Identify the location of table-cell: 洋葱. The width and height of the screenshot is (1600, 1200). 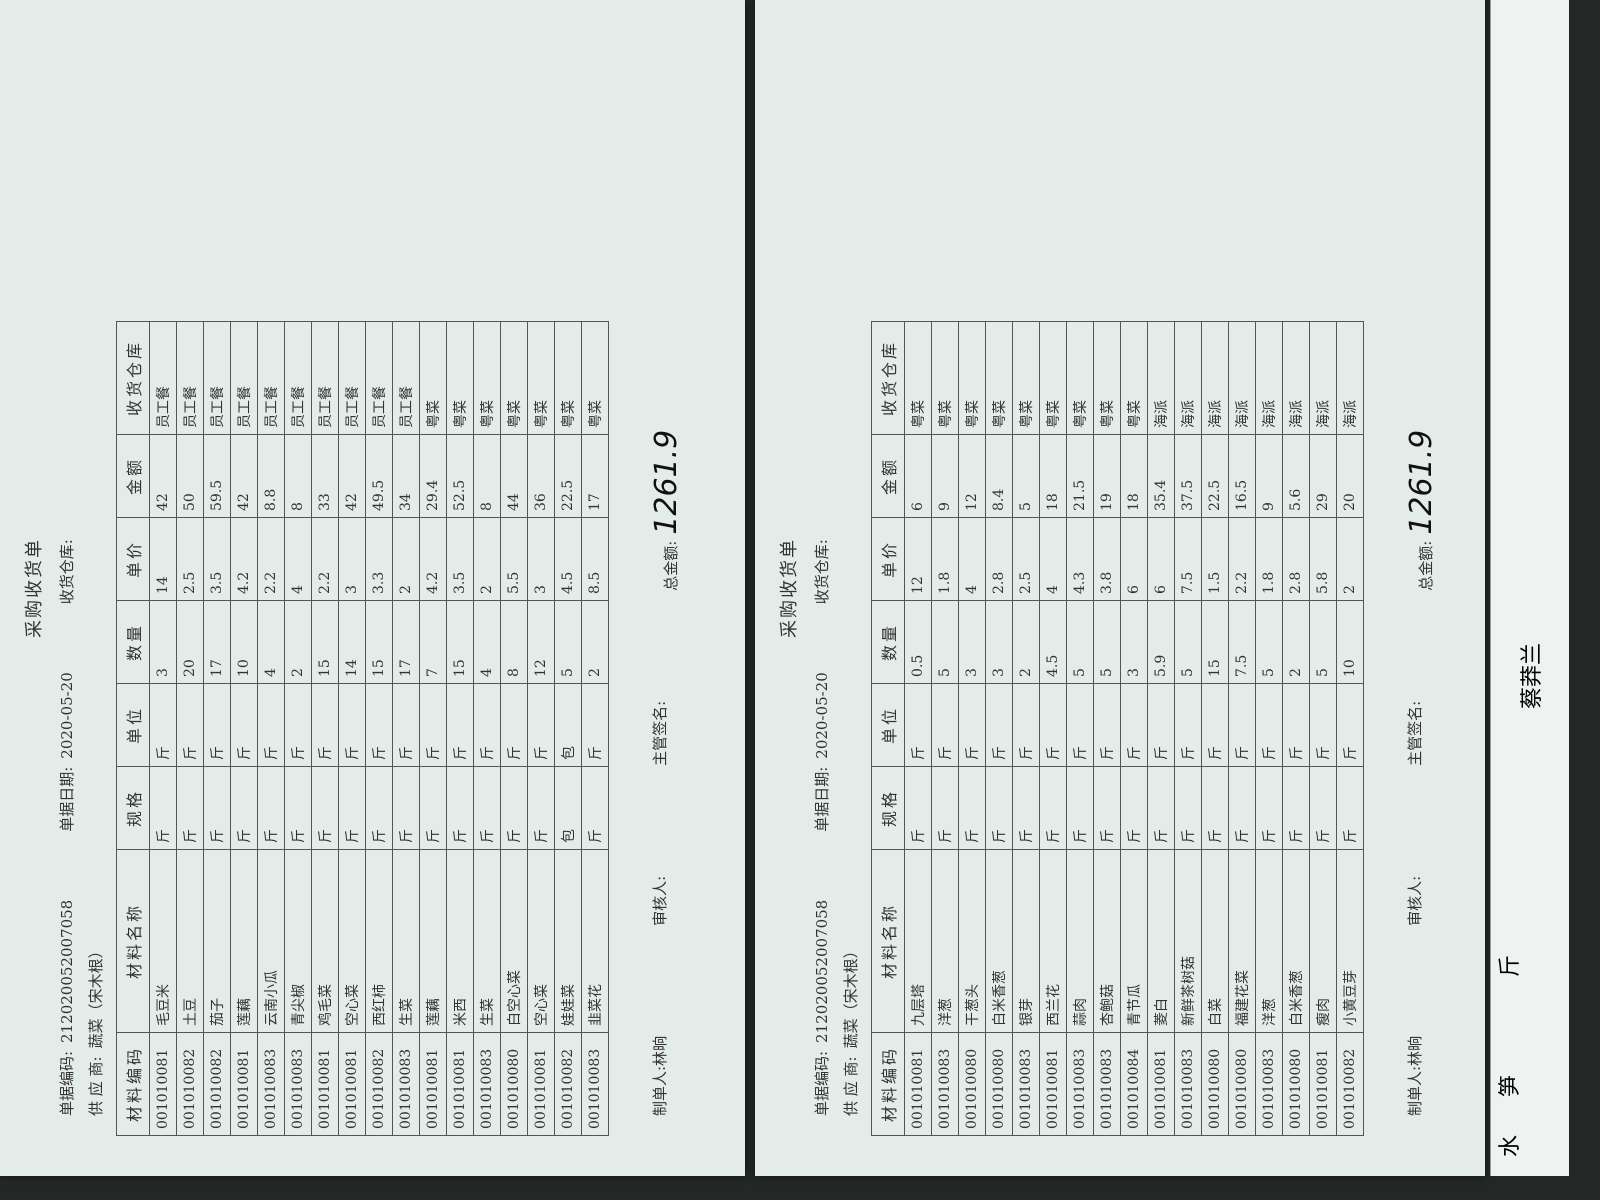
(1269, 941).